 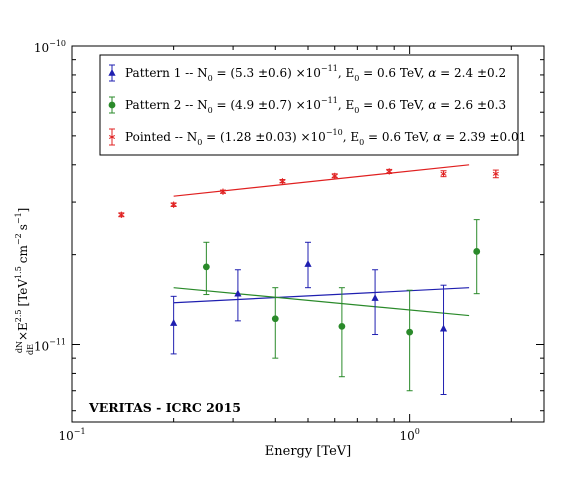 What do you see at coordinates (23, 227) in the screenshot?
I see `y-label-s: s` at bounding box center [23, 227].